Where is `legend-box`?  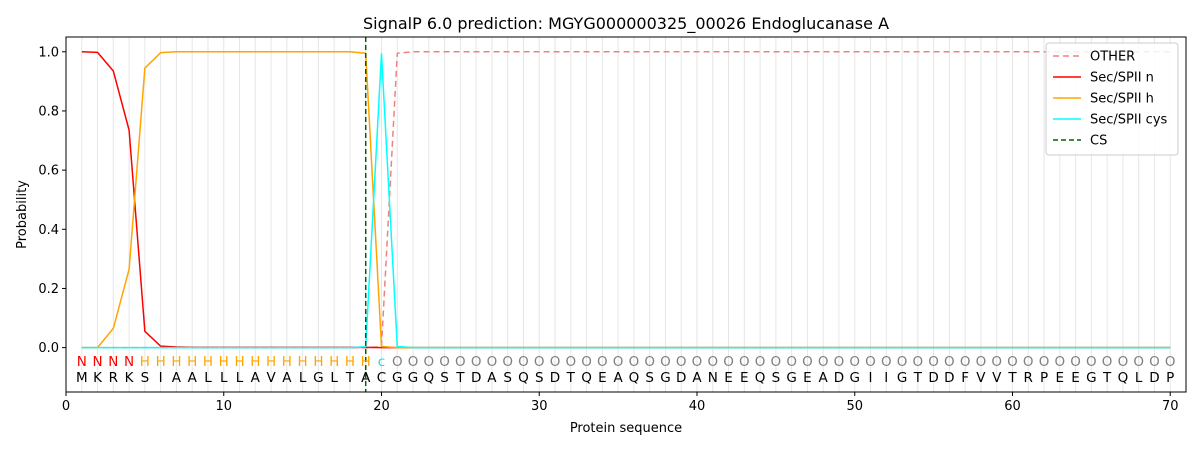
legend-box is located at coordinates (1112, 99).